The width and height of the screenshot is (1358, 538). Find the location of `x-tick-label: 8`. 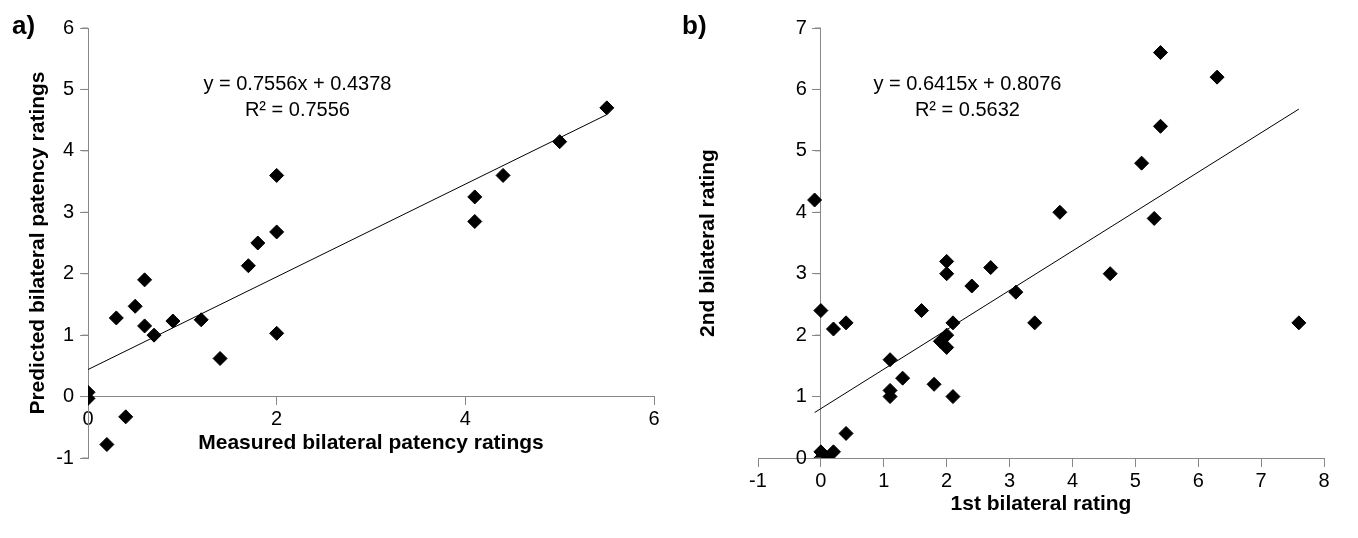

x-tick-label: 8 is located at coordinates (1324, 479).